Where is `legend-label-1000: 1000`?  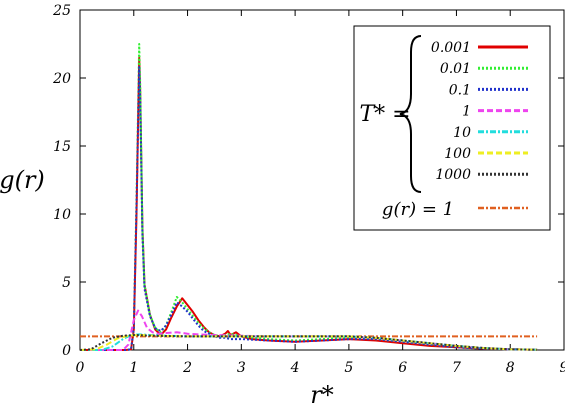 legend-label-1000: 1000 is located at coordinates (453, 175).